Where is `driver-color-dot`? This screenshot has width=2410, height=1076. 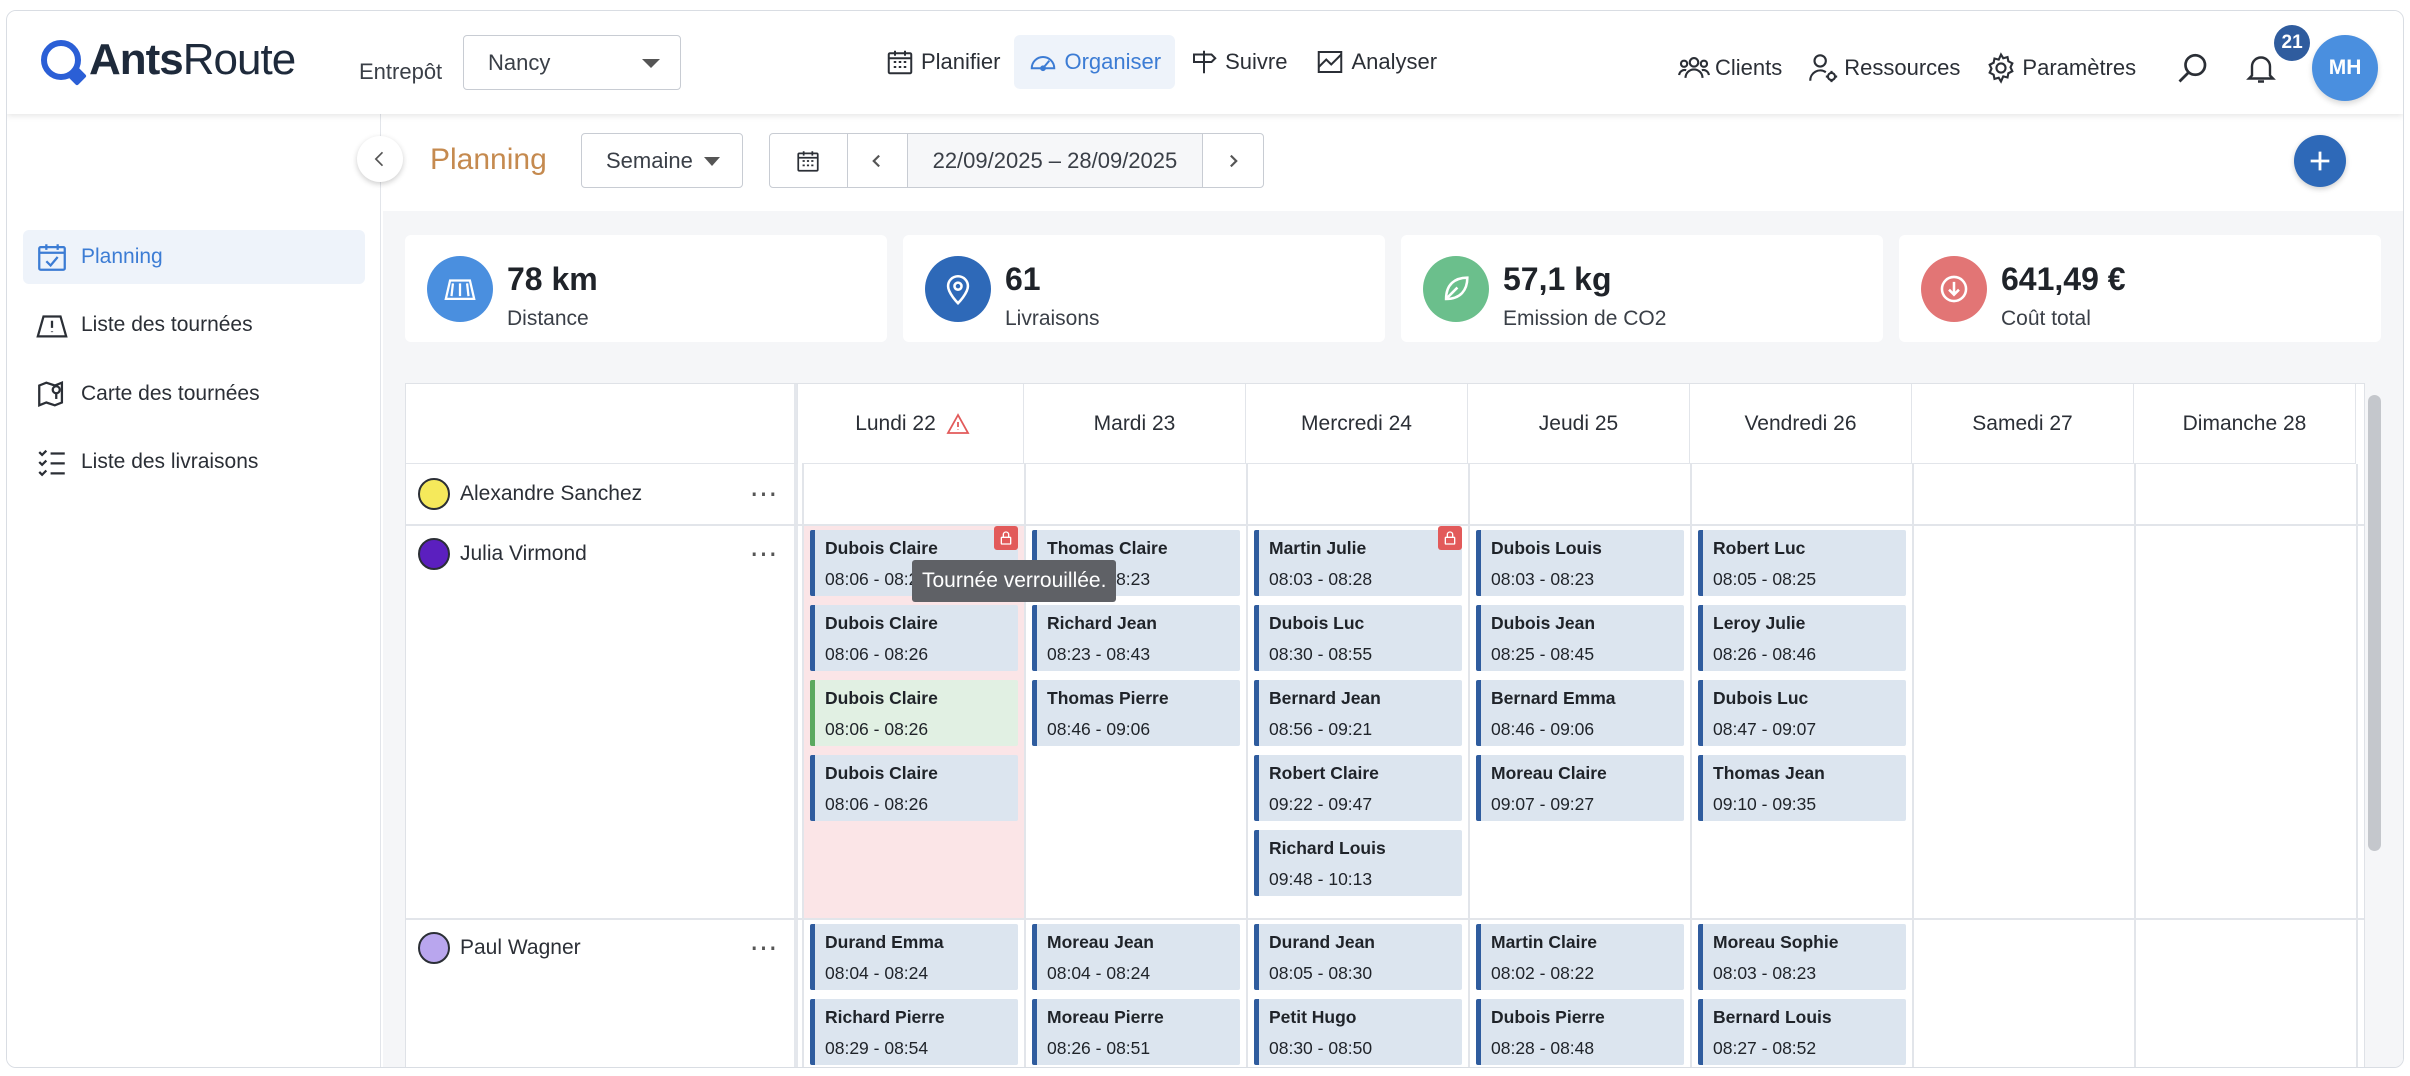 driver-color-dot is located at coordinates (434, 554).